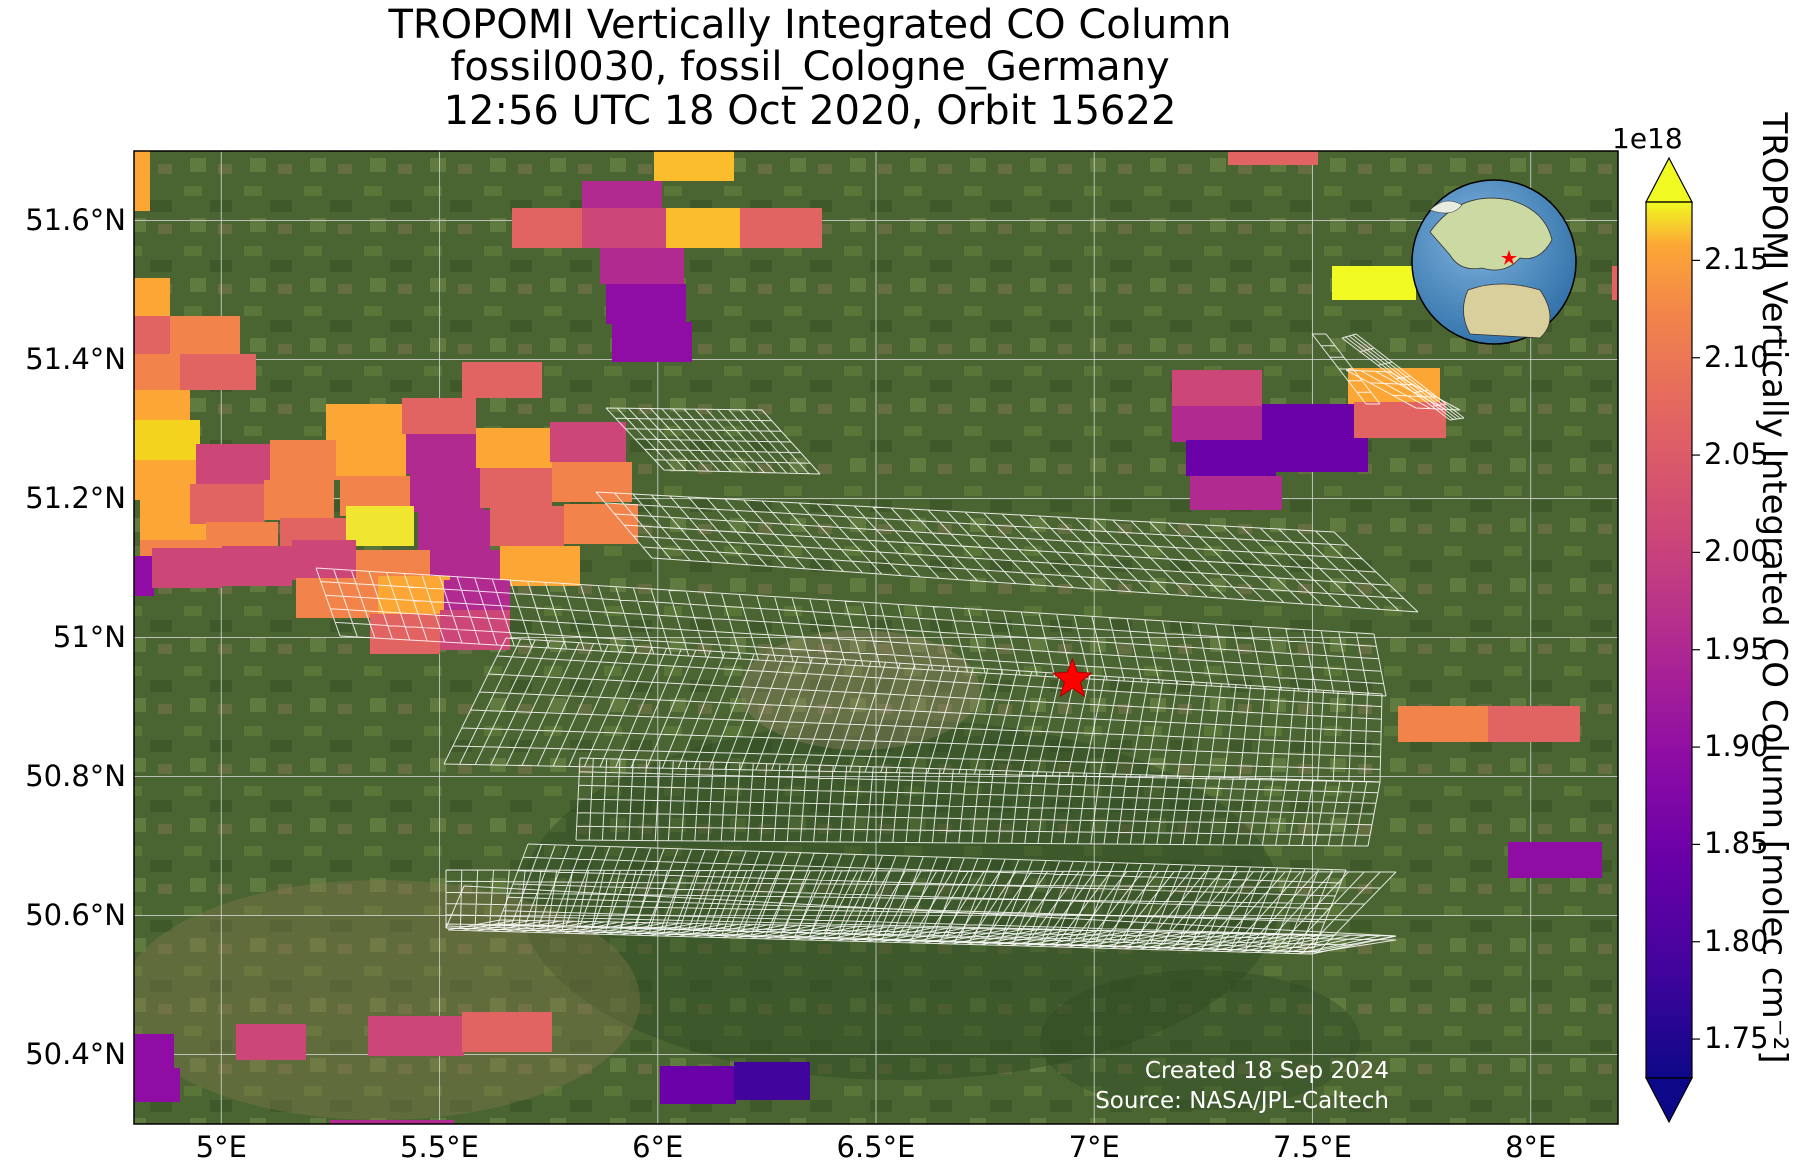  Describe the element at coordinates (1736, 259) in the screenshot. I see `colorbar-tick-label: 2.15` at that location.